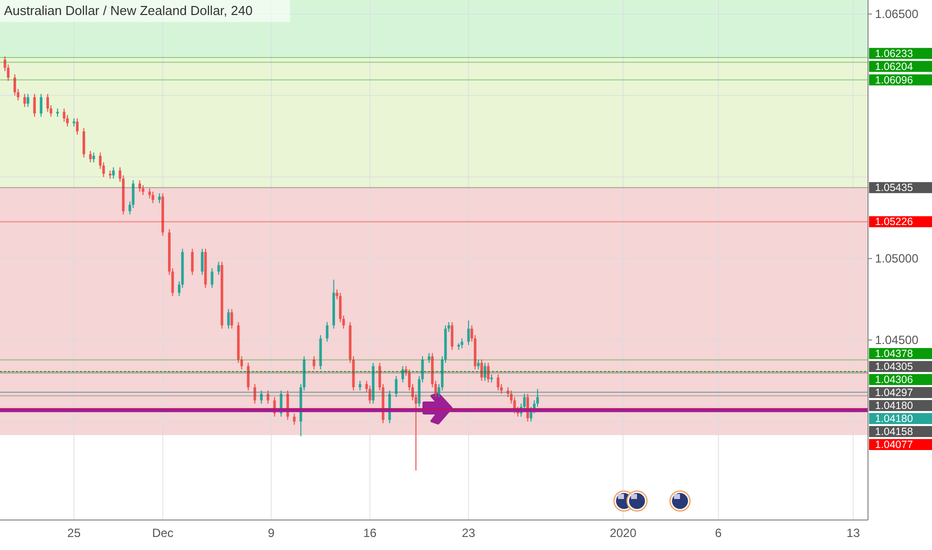  I want to click on ref-line-label: 1.05435, so click(894, 188).